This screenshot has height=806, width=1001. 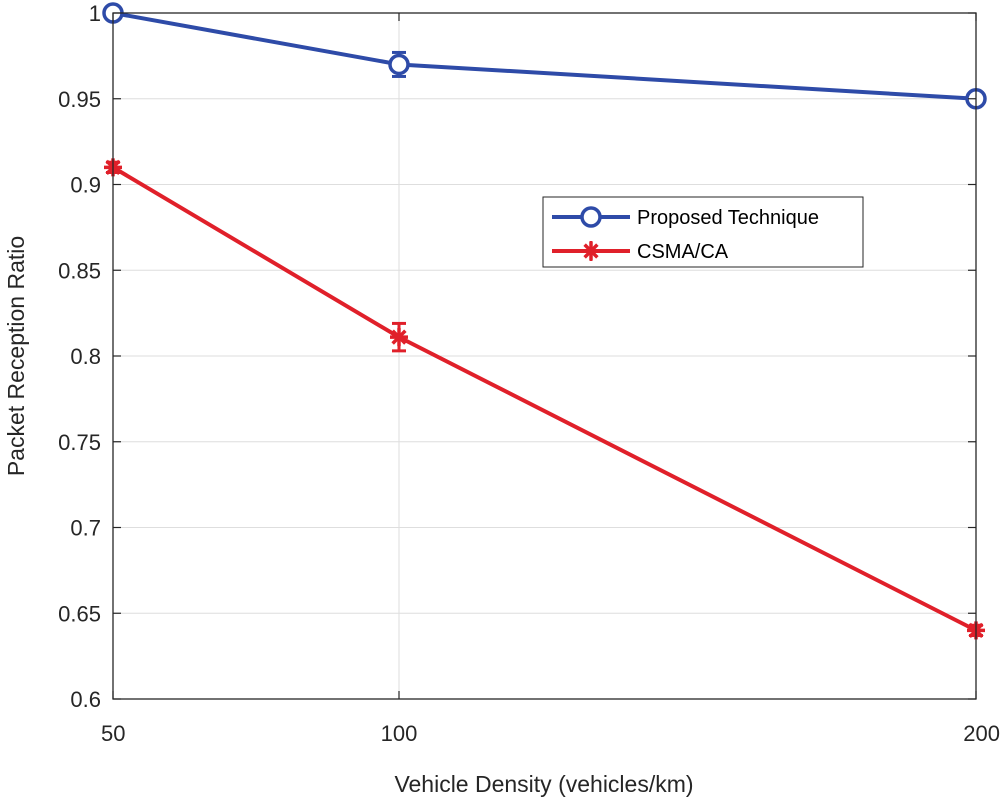 I want to click on y-tick-label: 0.85, so click(x=79, y=270).